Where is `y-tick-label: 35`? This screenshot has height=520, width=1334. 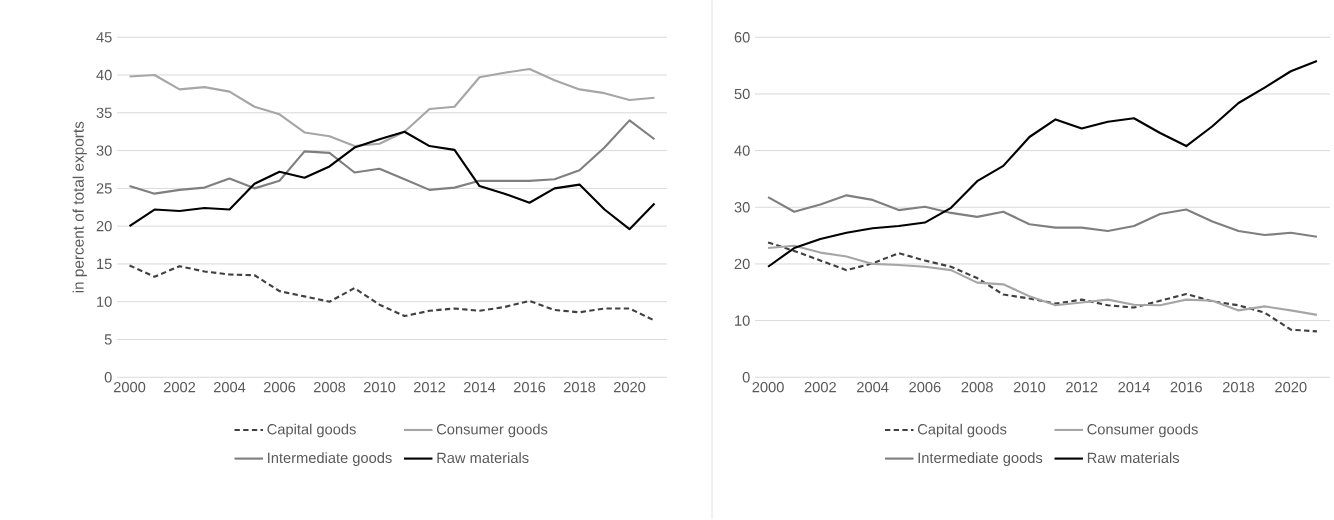
y-tick-label: 35 is located at coordinates (104, 113).